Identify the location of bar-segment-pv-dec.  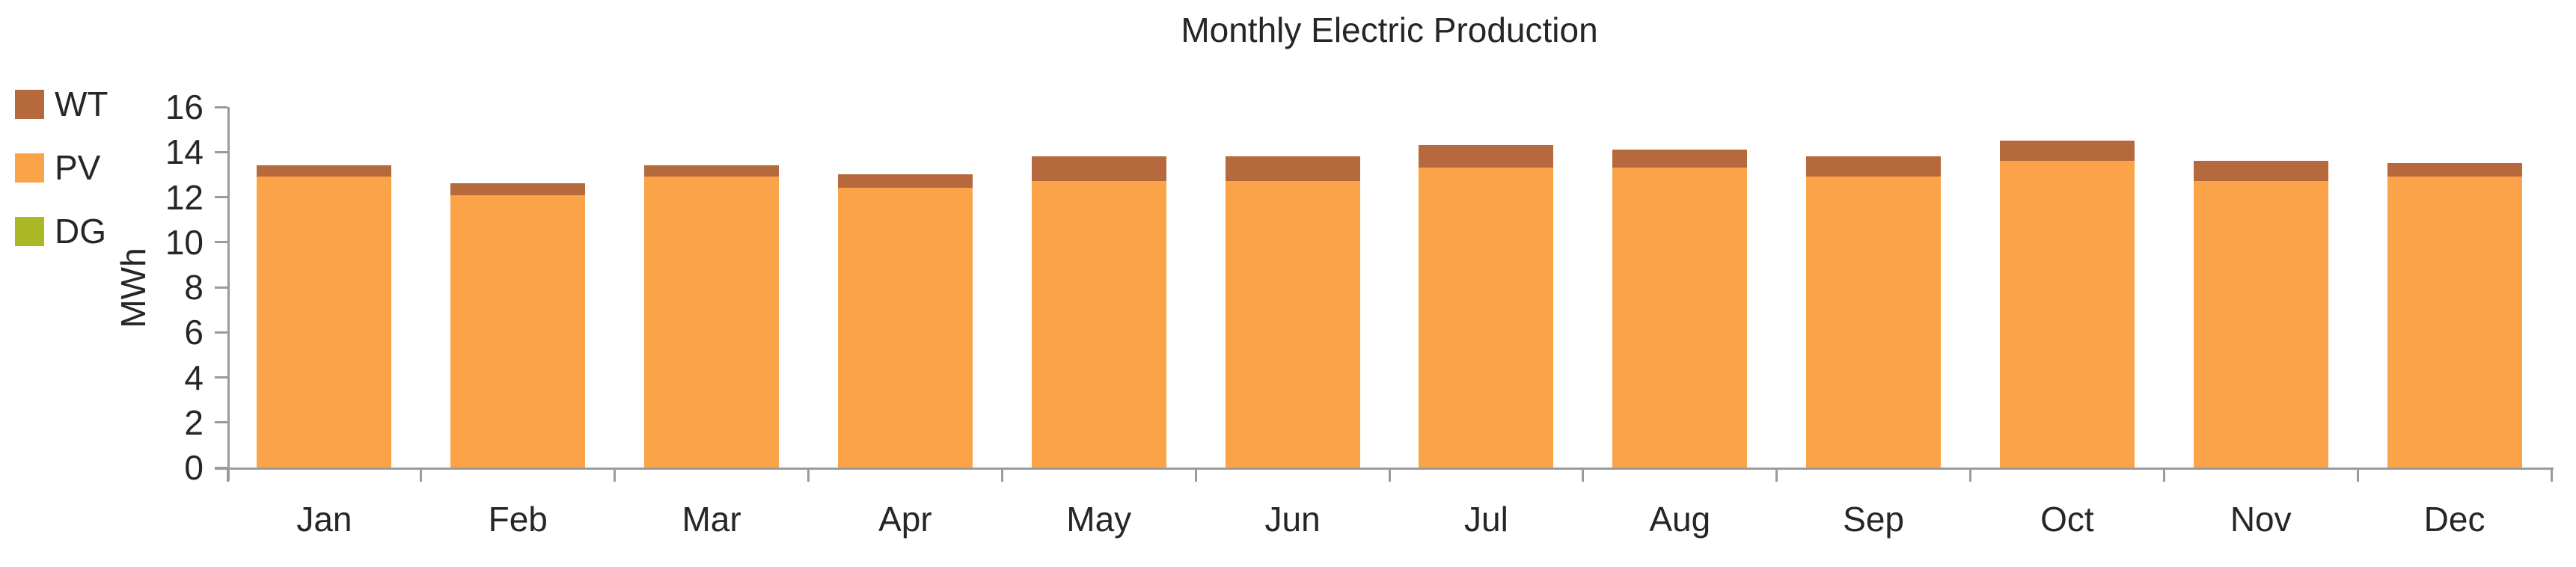
(2454, 322).